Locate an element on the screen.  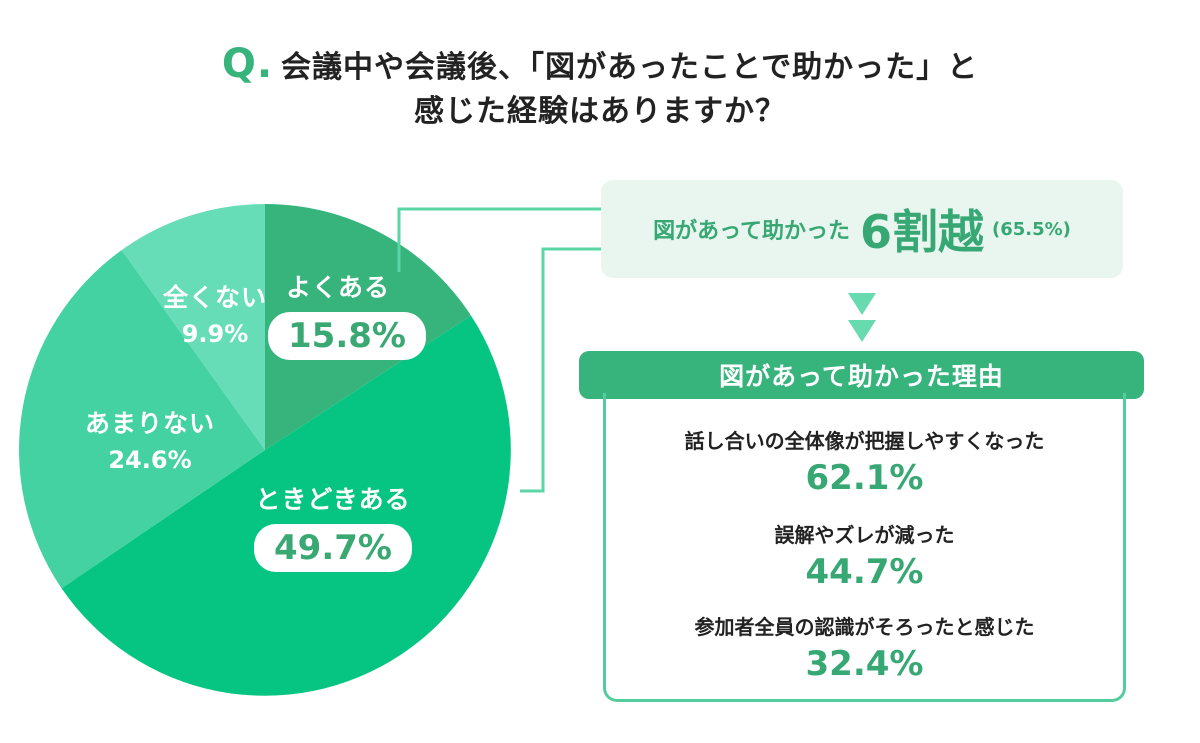
reason-label: 話し合いの全体像が把握しやすくなった is located at coordinates (864, 441).